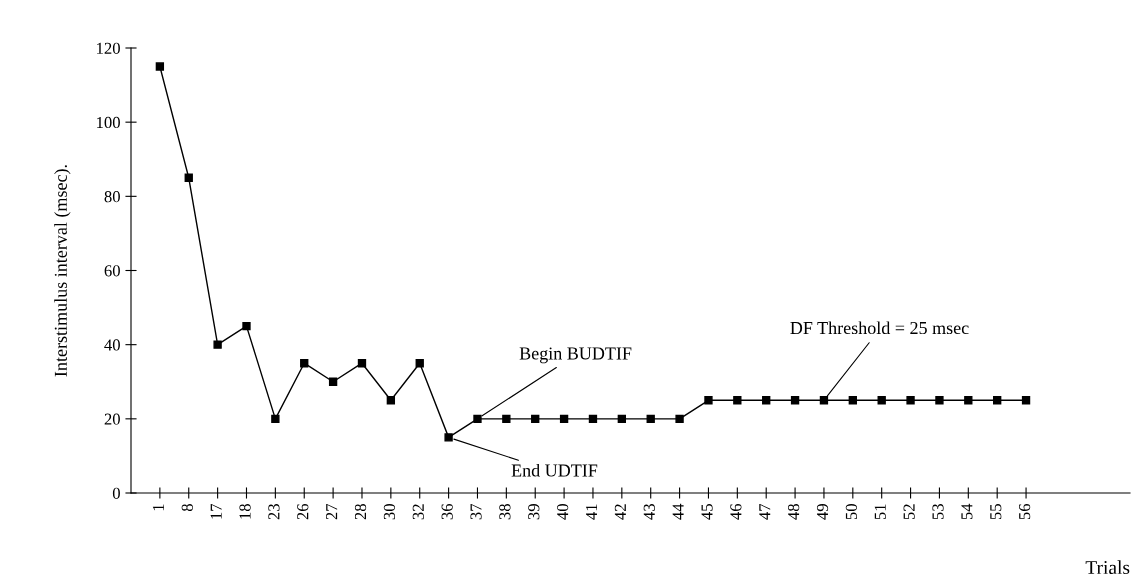 The image size is (1139, 586). Describe the element at coordinates (332, 511) in the screenshot. I see `x-tick-label: 27` at that location.